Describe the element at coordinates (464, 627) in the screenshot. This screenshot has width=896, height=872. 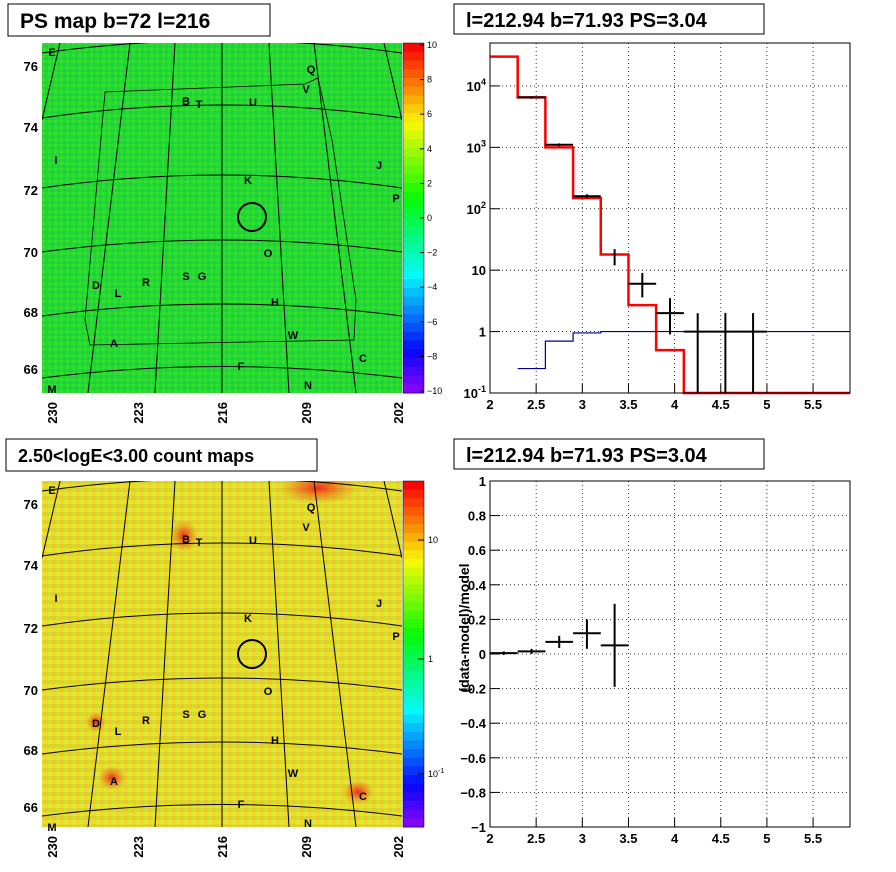
I see `residual-ylabel: (data-model)/model` at that location.